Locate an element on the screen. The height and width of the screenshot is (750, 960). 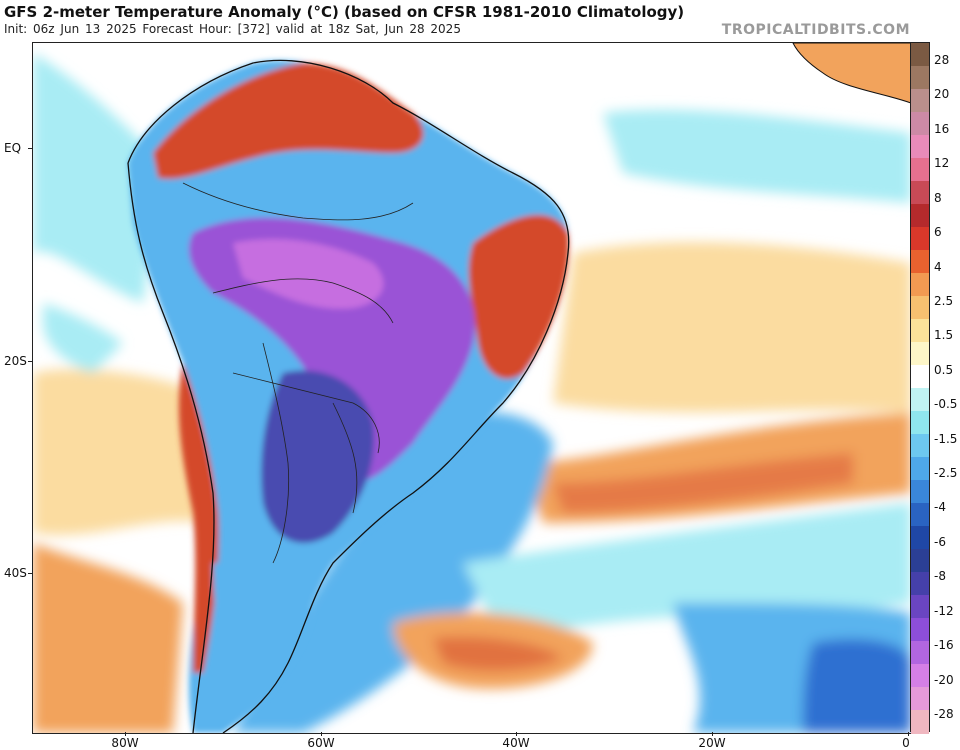
pacific-mid-cool is located at coordinates (83, 338).